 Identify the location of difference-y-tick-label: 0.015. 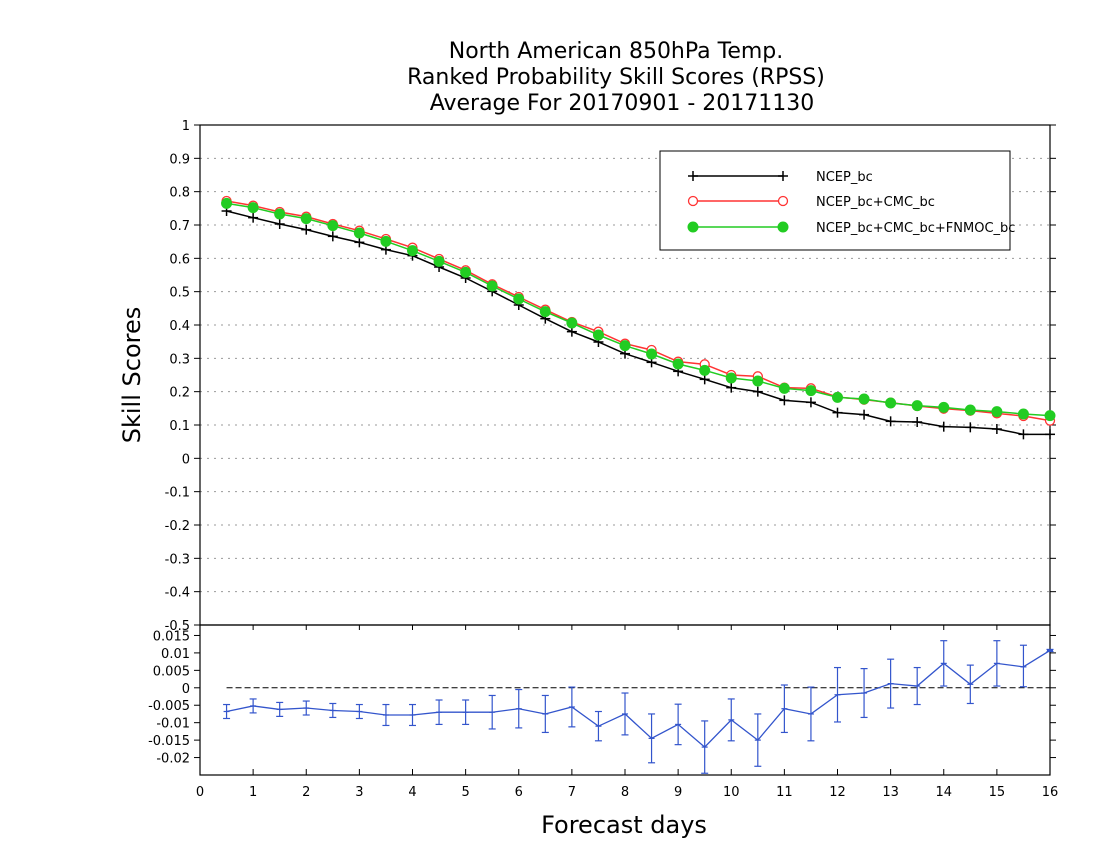
(171, 636).